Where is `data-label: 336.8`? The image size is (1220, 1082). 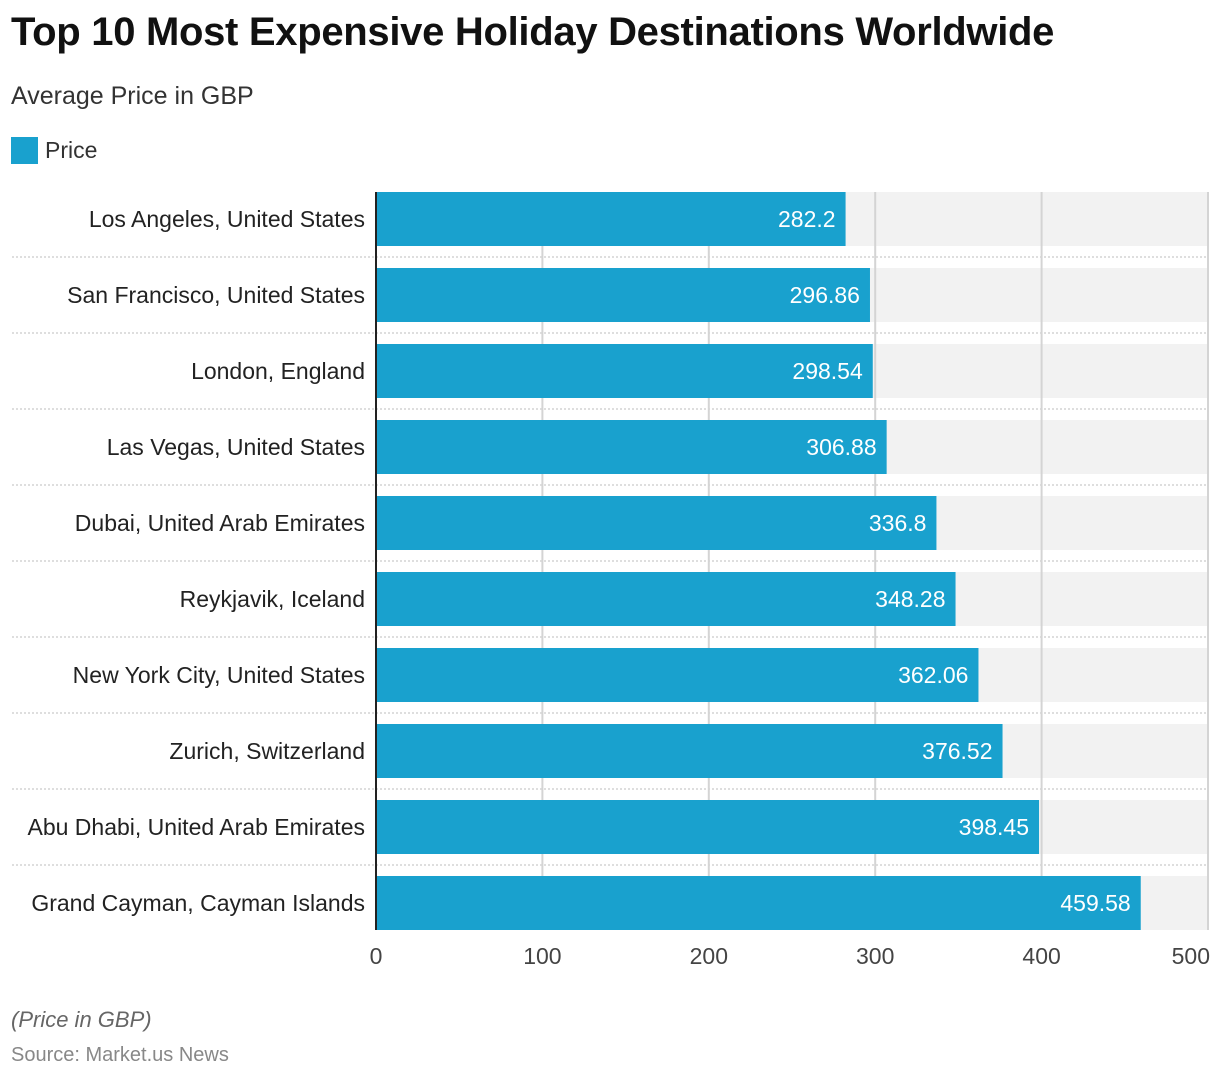 data-label: 336.8 is located at coordinates (898, 523).